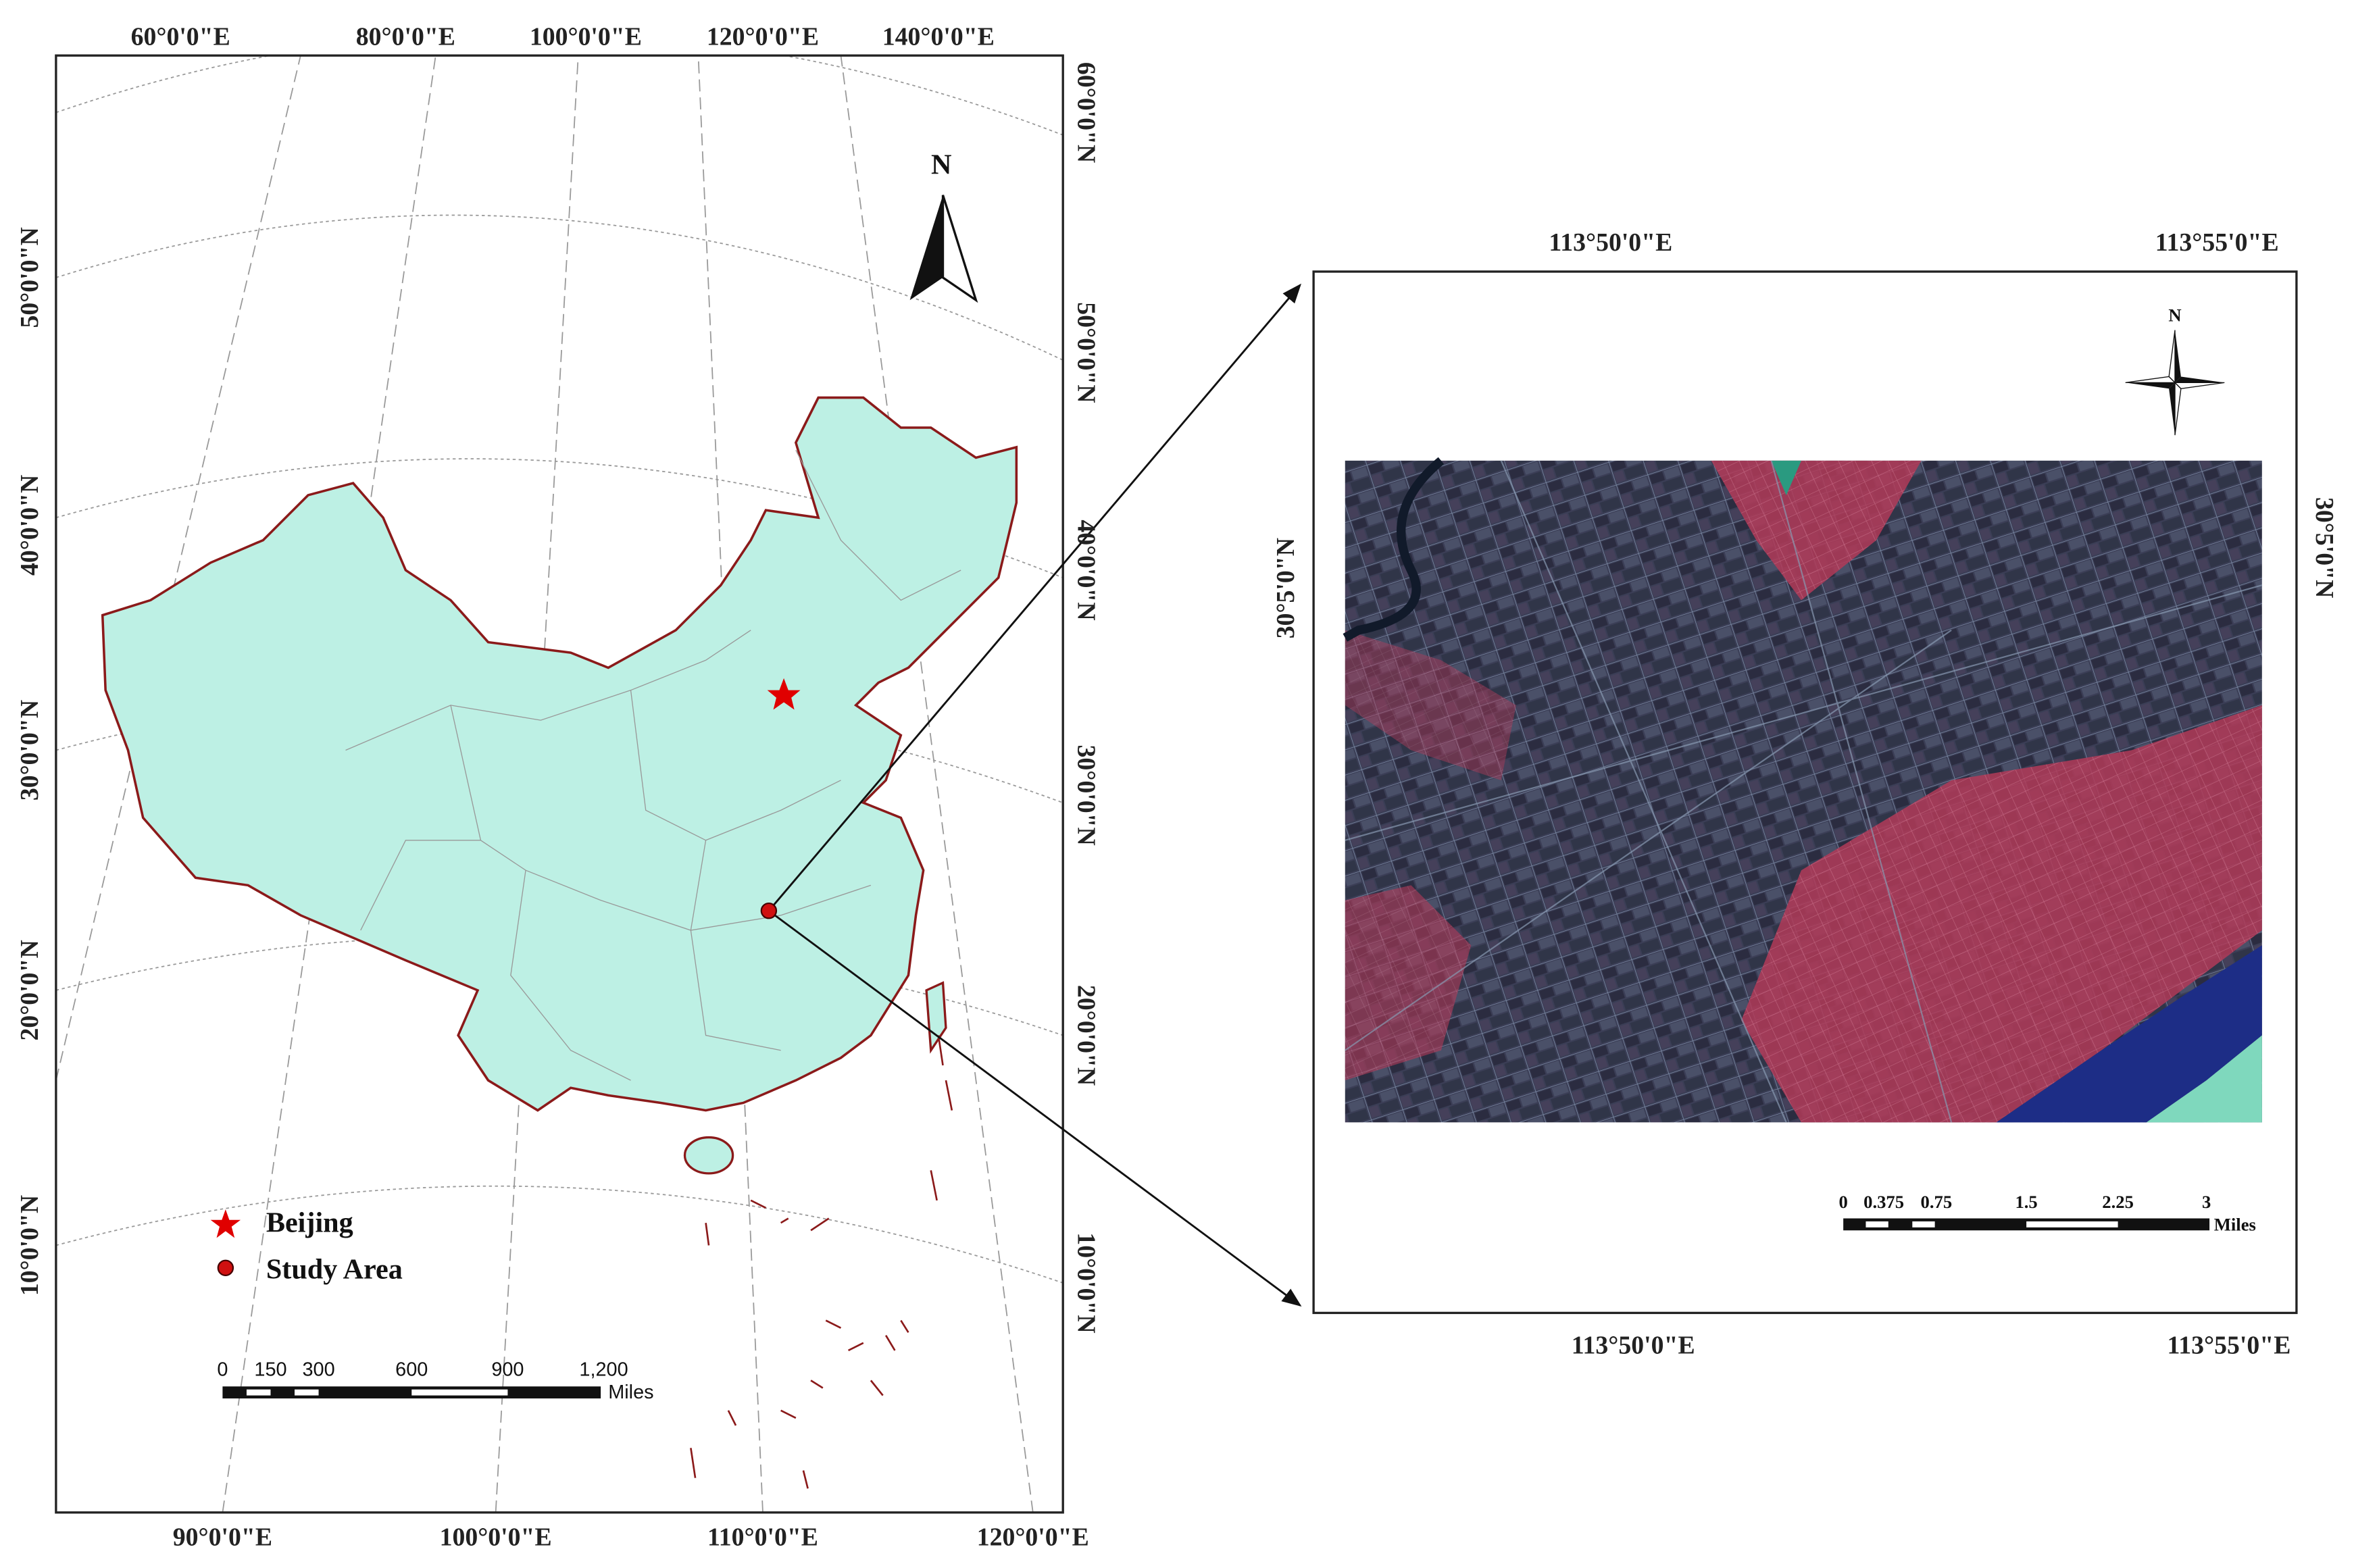 This screenshot has width=2354, height=1568. What do you see at coordinates (769, 911) in the screenshot?
I see `study-area-dot` at bounding box center [769, 911].